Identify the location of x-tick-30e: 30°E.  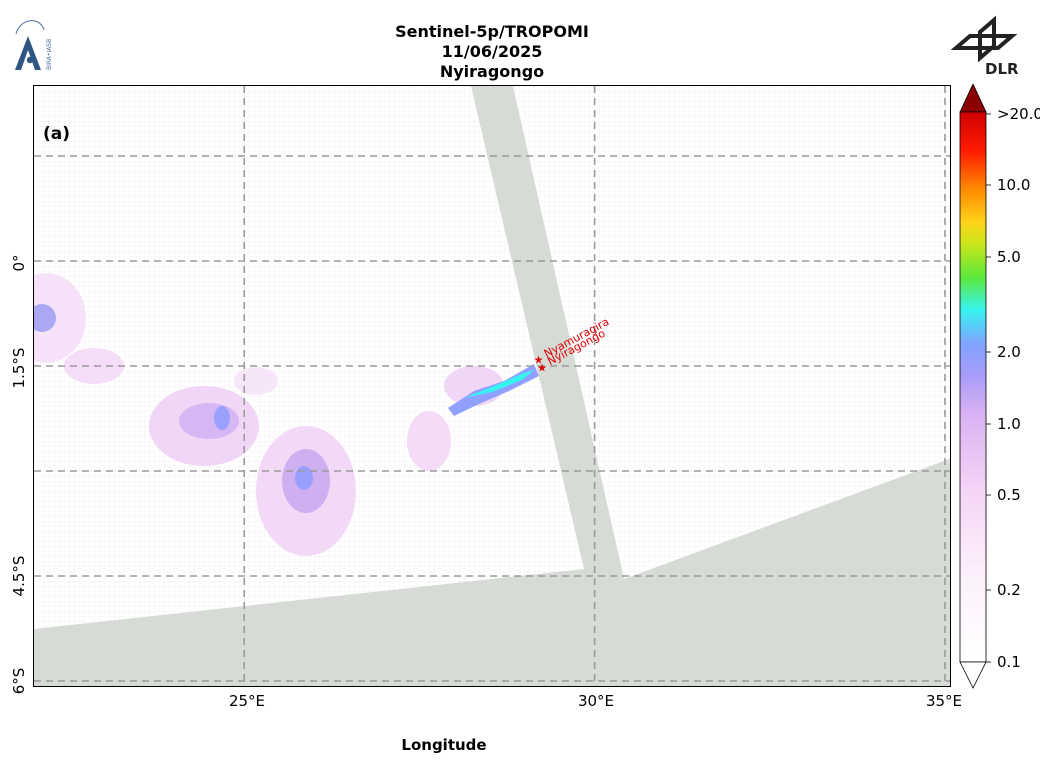
(596, 701).